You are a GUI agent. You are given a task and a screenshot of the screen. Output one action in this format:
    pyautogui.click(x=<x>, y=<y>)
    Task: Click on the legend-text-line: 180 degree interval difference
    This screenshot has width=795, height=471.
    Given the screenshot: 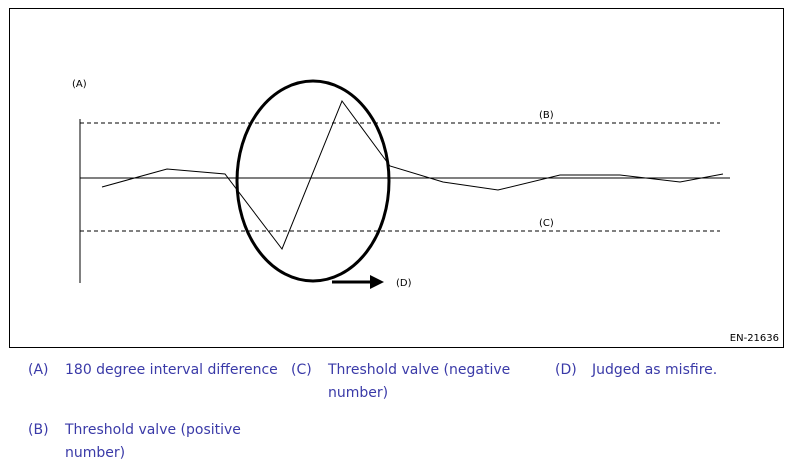 What is the action you would take?
    pyautogui.click(x=171, y=370)
    